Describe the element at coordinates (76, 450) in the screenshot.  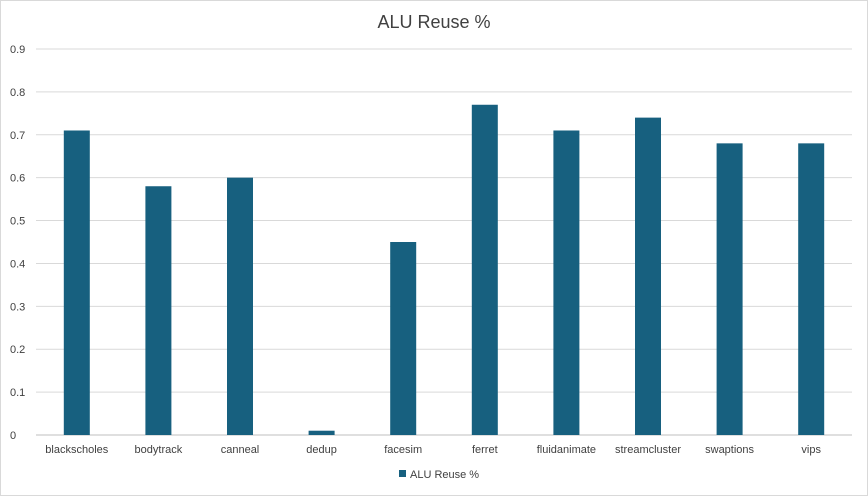
I see `x-tick-label: blackscholes` at that location.